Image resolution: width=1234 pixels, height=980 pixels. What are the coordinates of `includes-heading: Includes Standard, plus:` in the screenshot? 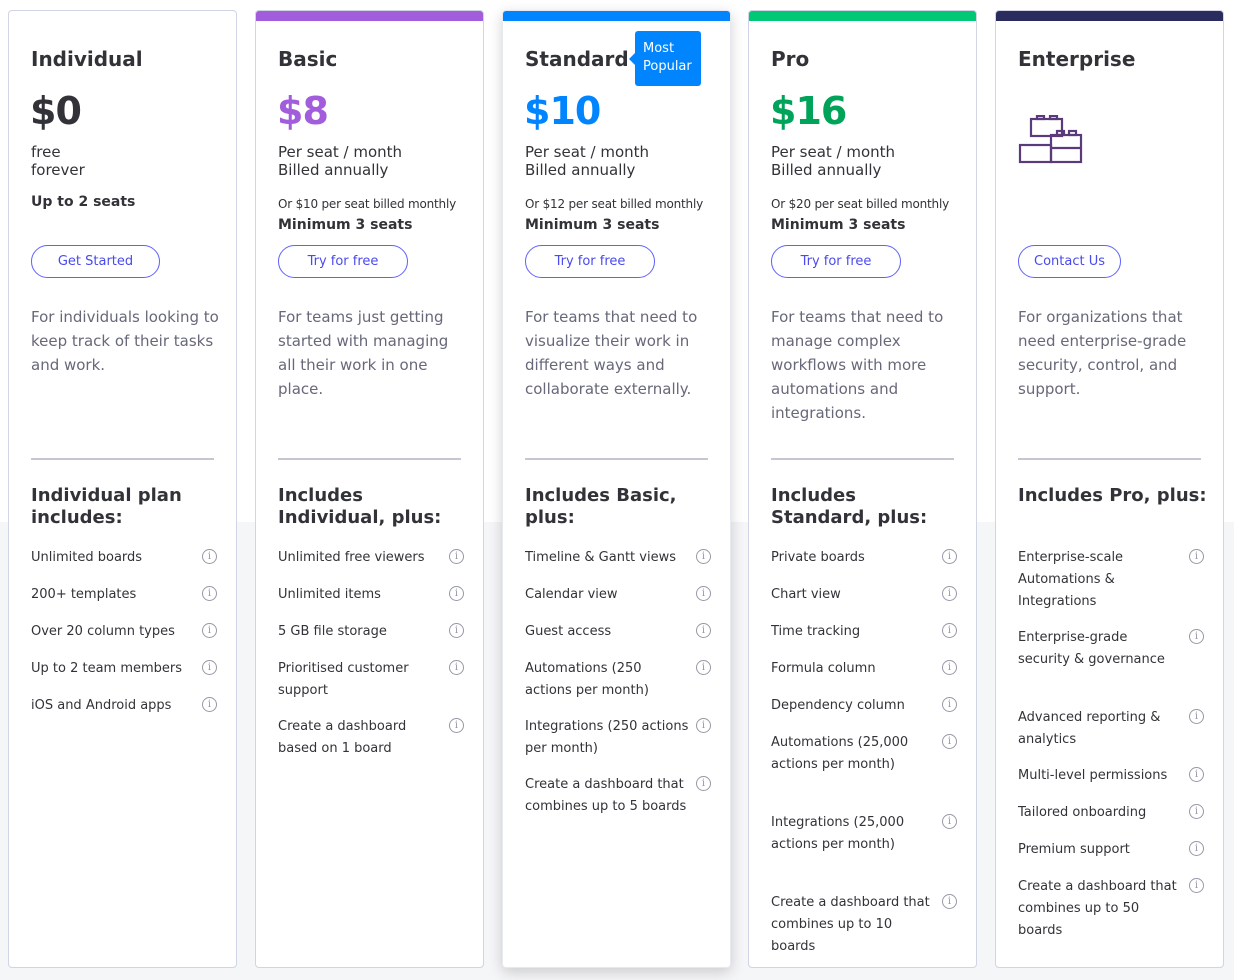 It's located at (849, 506).